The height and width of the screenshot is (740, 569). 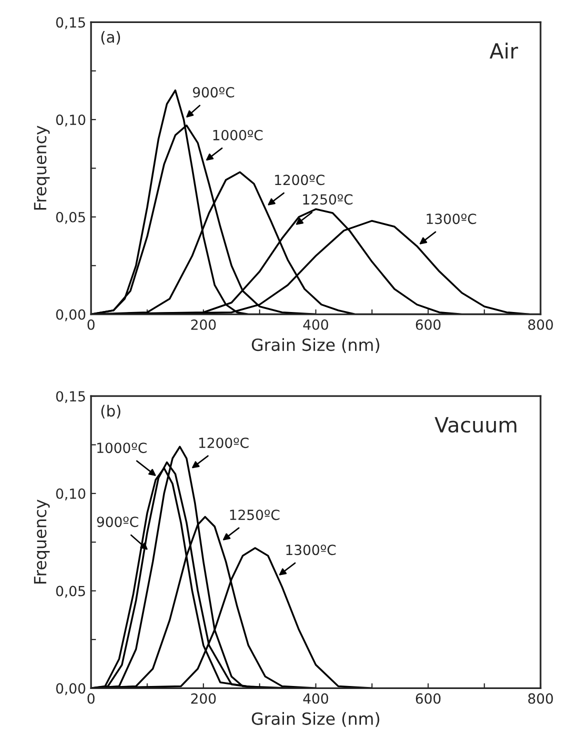 I want to click on annotation: (a), so click(x=110, y=37).